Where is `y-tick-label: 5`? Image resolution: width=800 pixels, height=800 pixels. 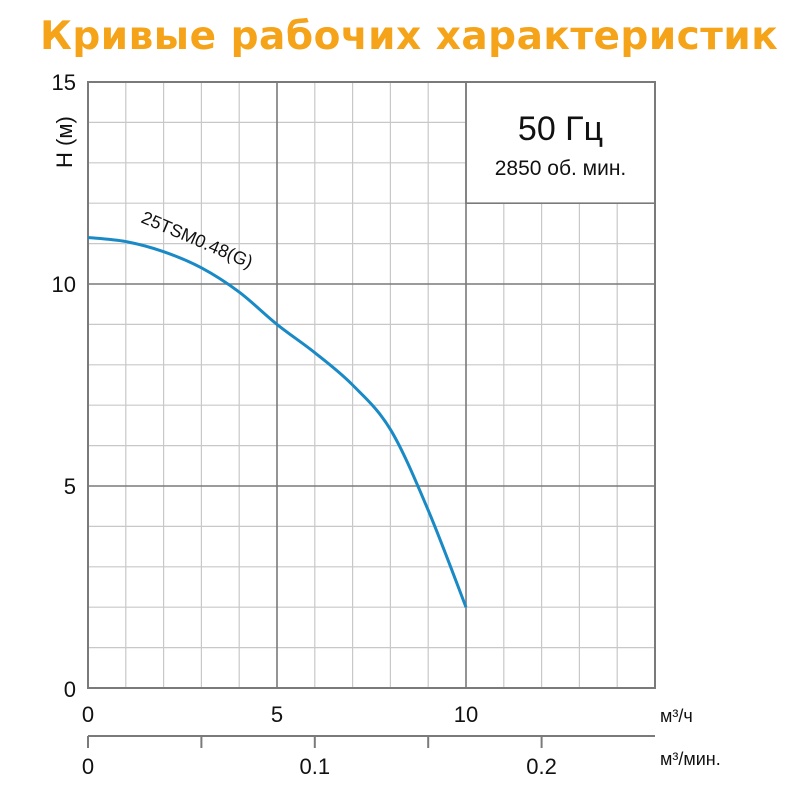 y-tick-label: 5 is located at coordinates (70, 486).